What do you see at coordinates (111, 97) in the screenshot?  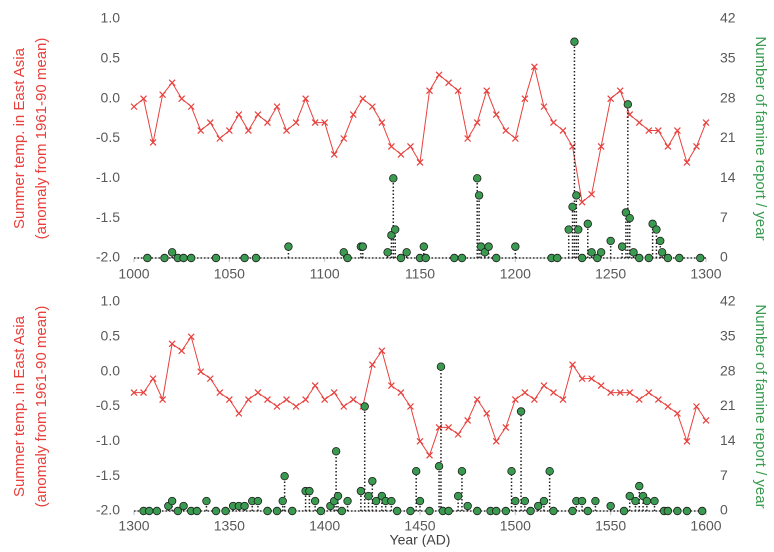 I see `y-tick-label: 0.0` at bounding box center [111, 97].